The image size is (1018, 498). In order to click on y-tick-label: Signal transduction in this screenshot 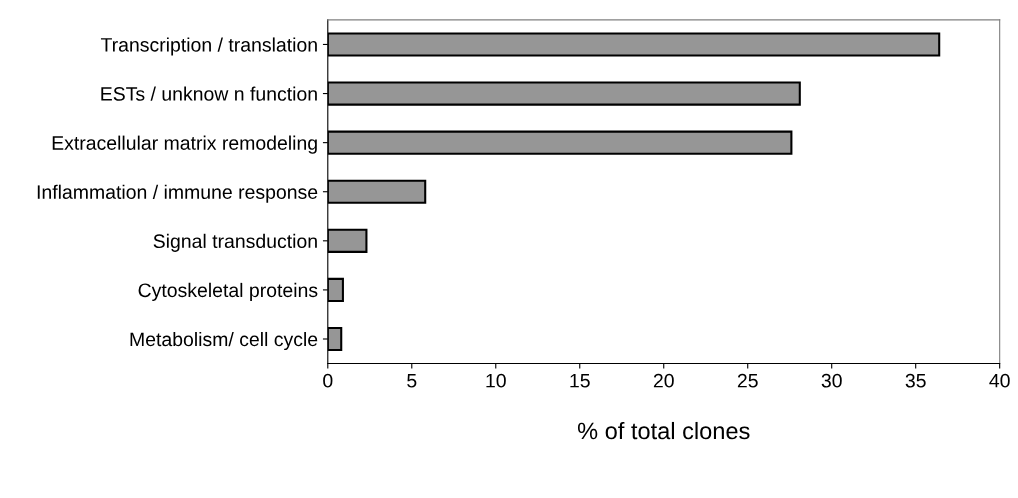, I will do `click(235, 242)`.